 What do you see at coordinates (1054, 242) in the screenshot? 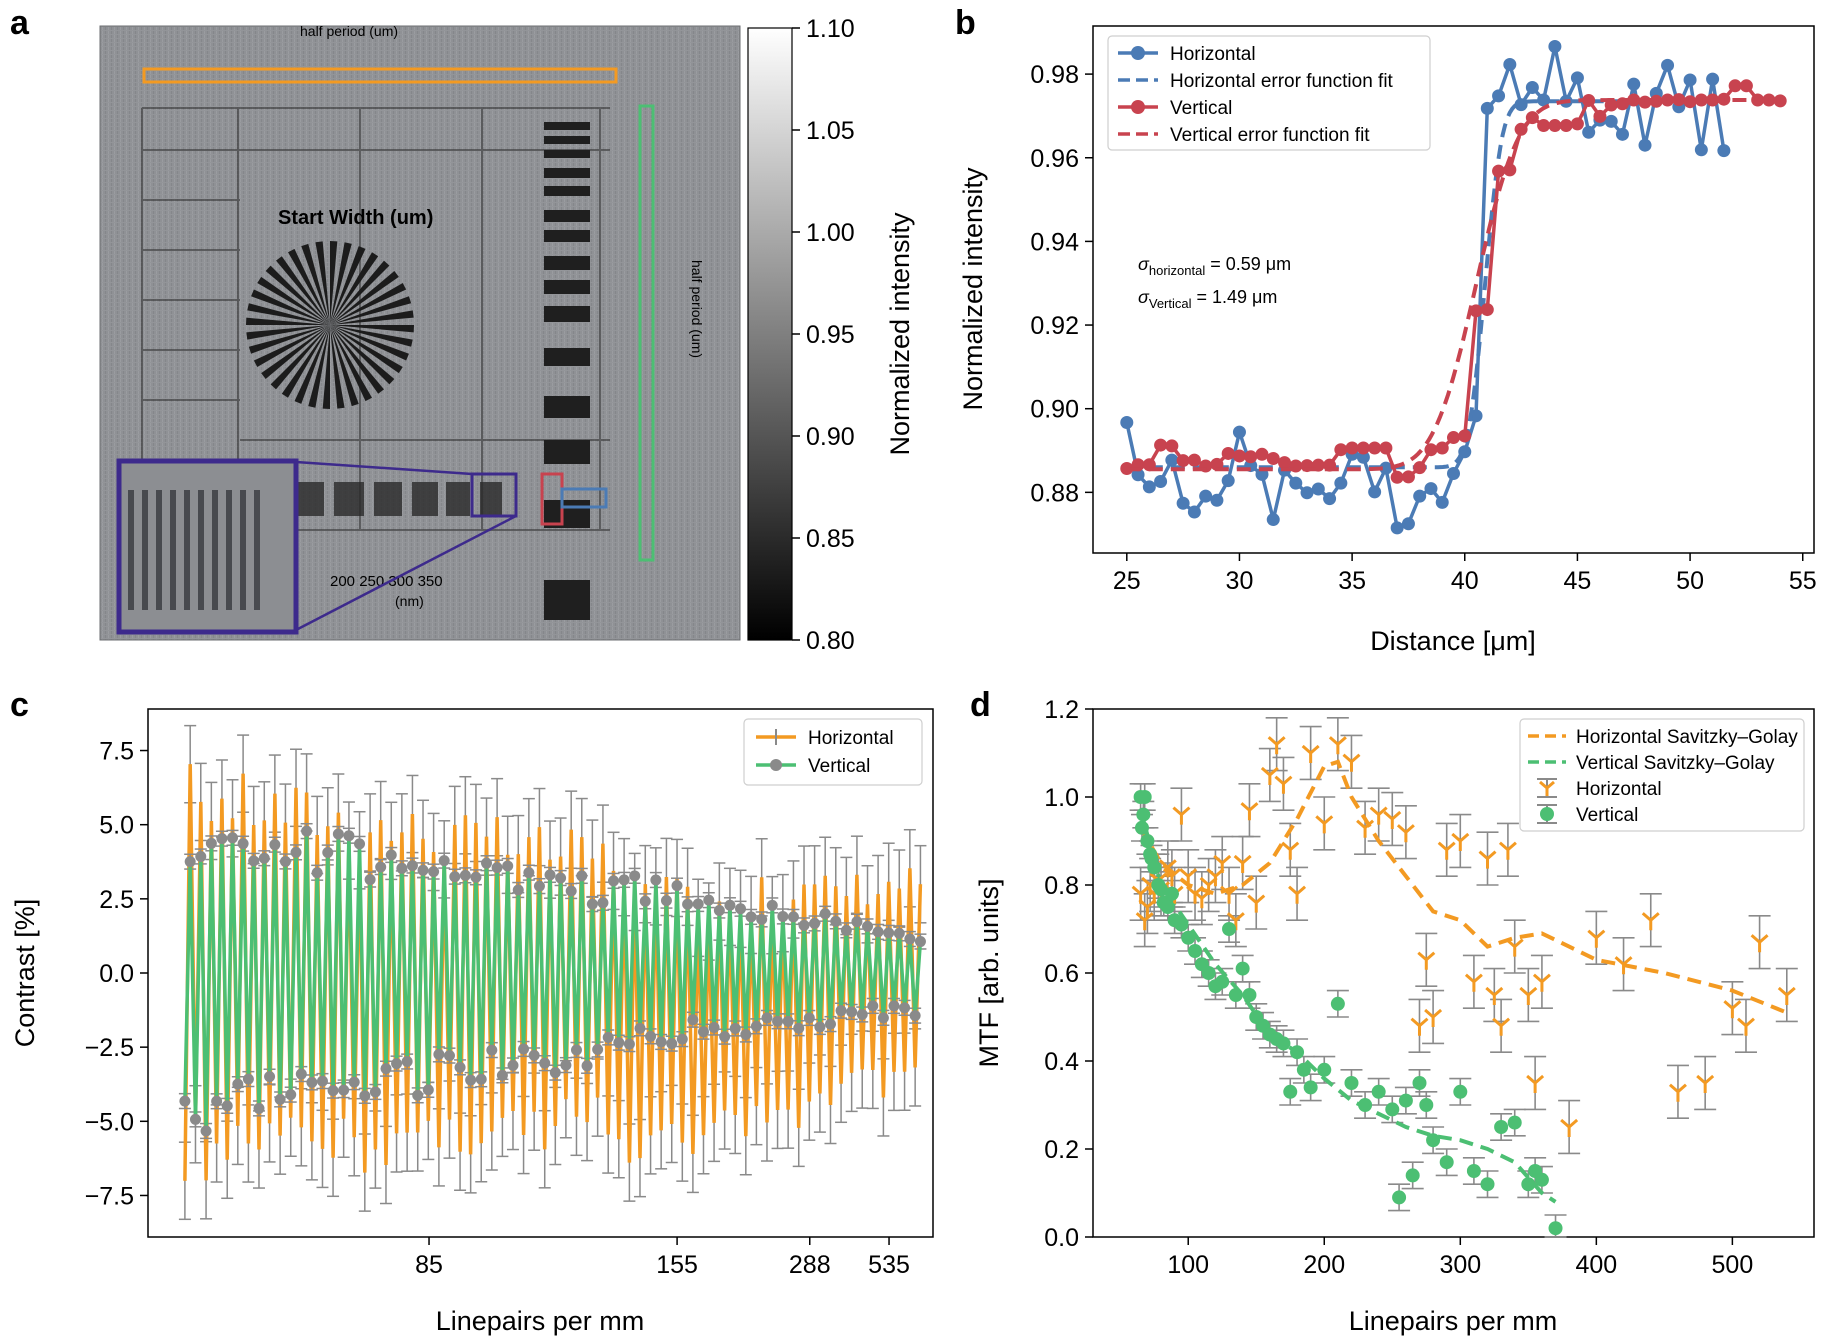
I see `b-ytick-label: 0.94` at bounding box center [1054, 242].